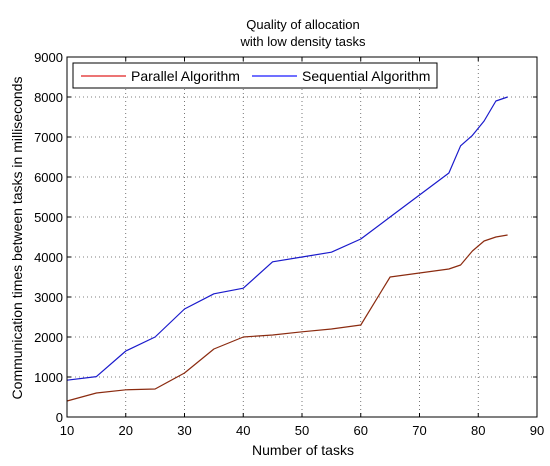 This screenshot has height=466, width=550. I want to click on x-tick-label: 30, so click(184, 430).